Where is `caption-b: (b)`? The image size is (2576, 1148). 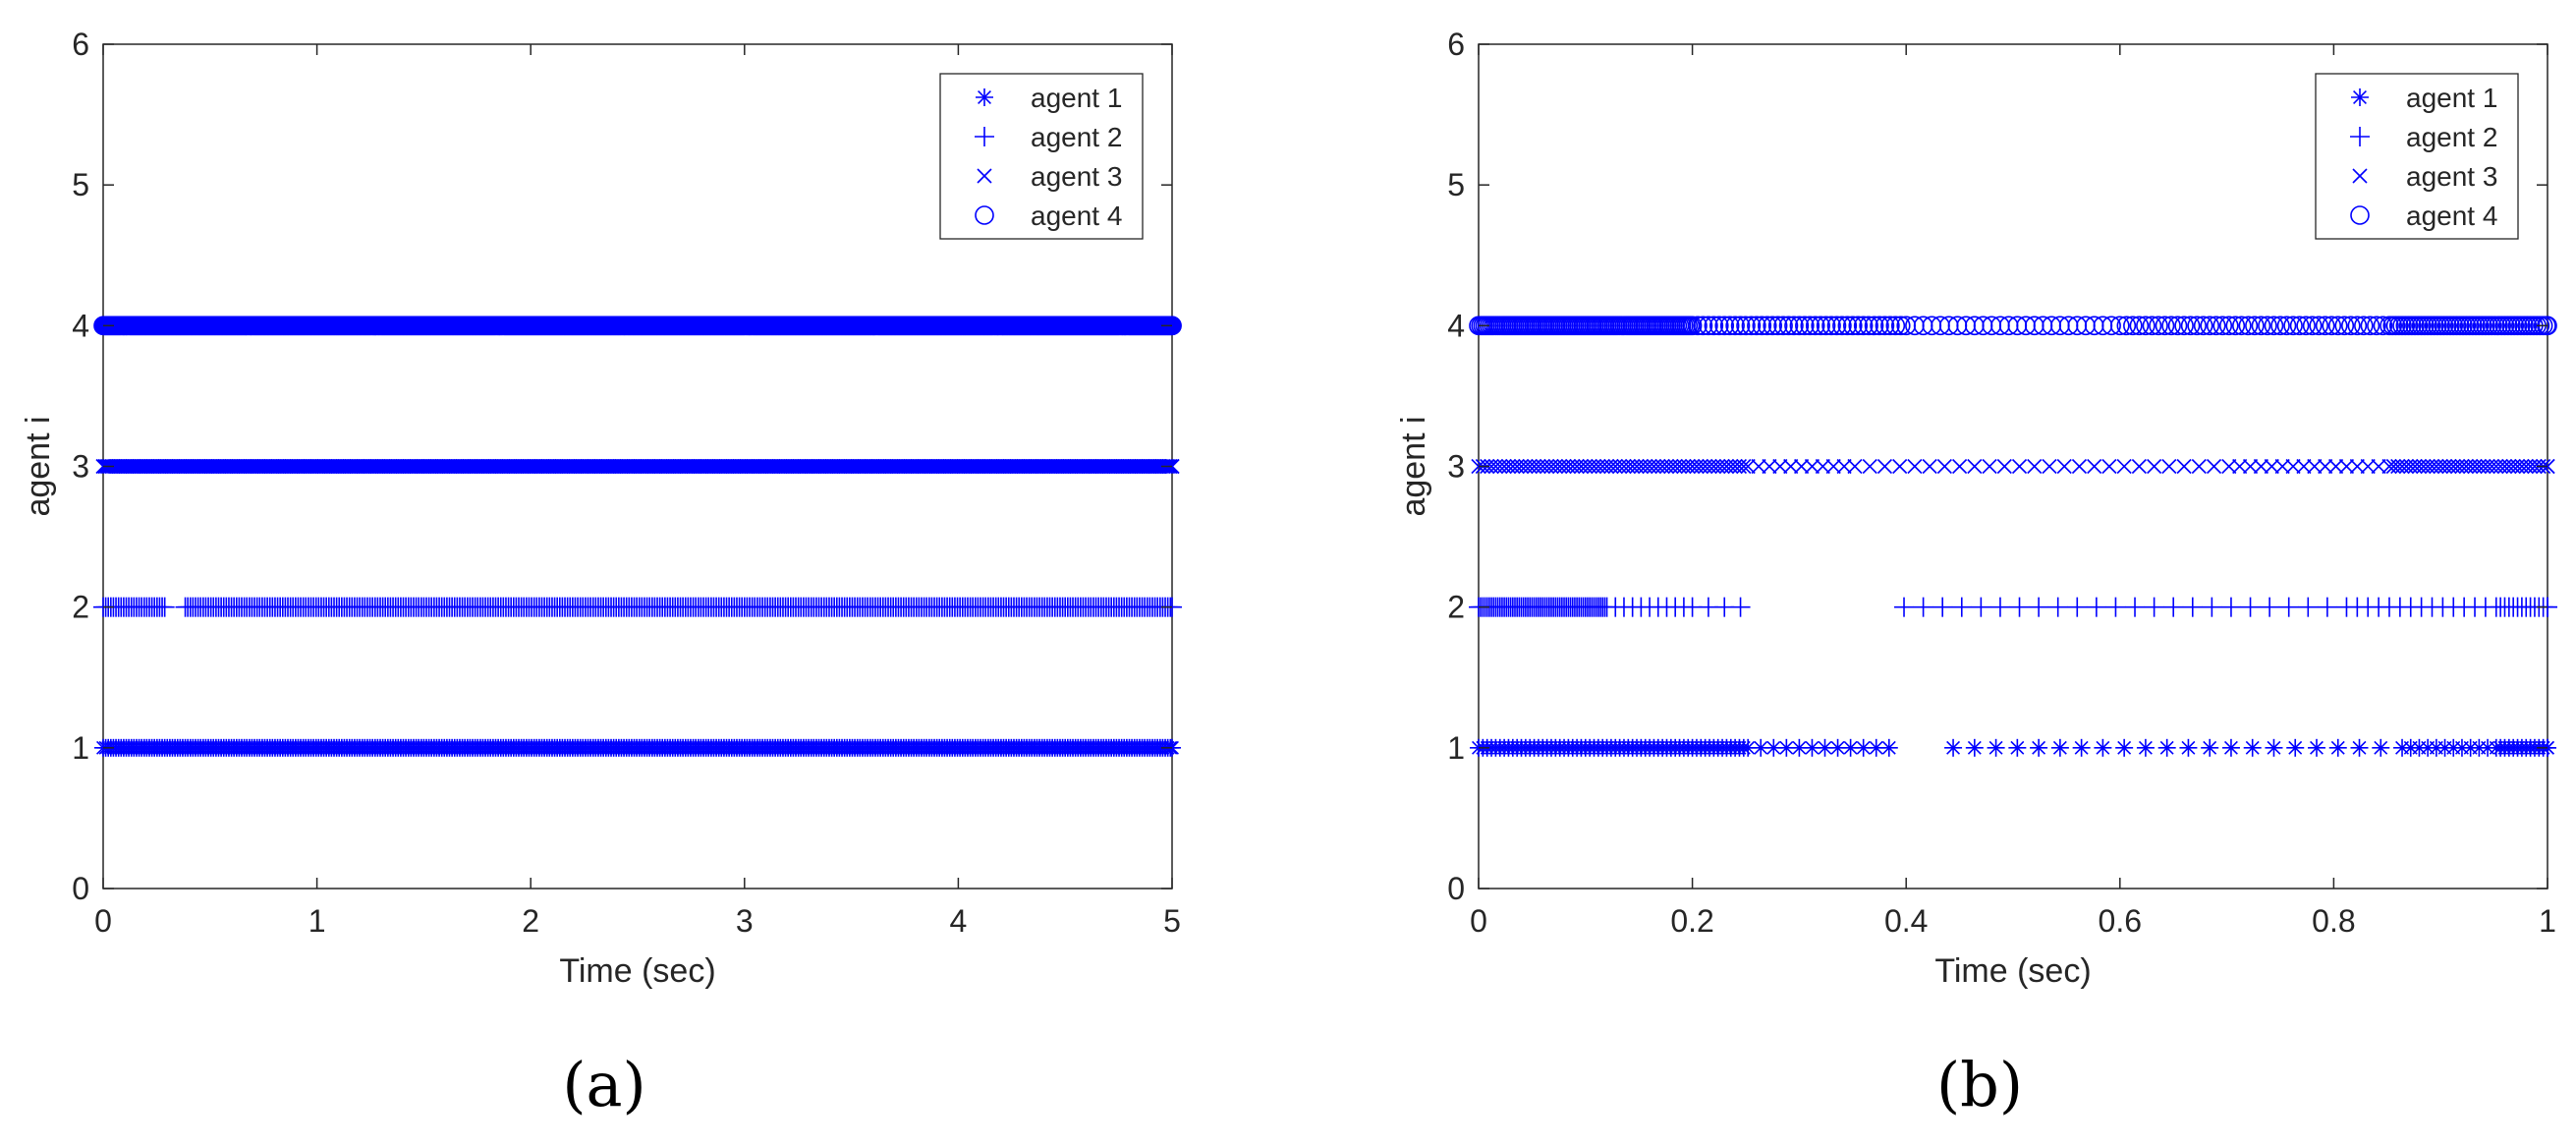
caption-b: (b) is located at coordinates (1979, 1084).